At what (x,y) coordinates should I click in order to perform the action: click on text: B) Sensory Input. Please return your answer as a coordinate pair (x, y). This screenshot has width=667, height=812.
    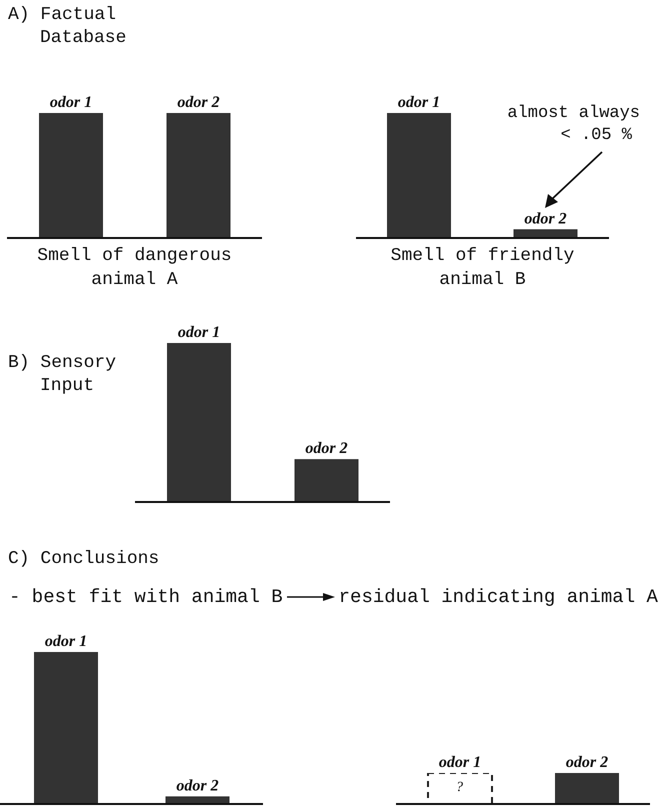
    Looking at the image, I should click on (63, 375).